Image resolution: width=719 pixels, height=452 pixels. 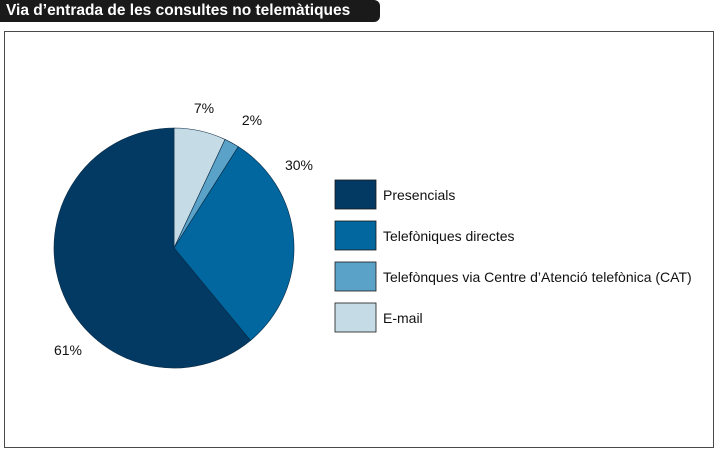 I want to click on percentage-label-2: 30%, so click(x=299, y=165).